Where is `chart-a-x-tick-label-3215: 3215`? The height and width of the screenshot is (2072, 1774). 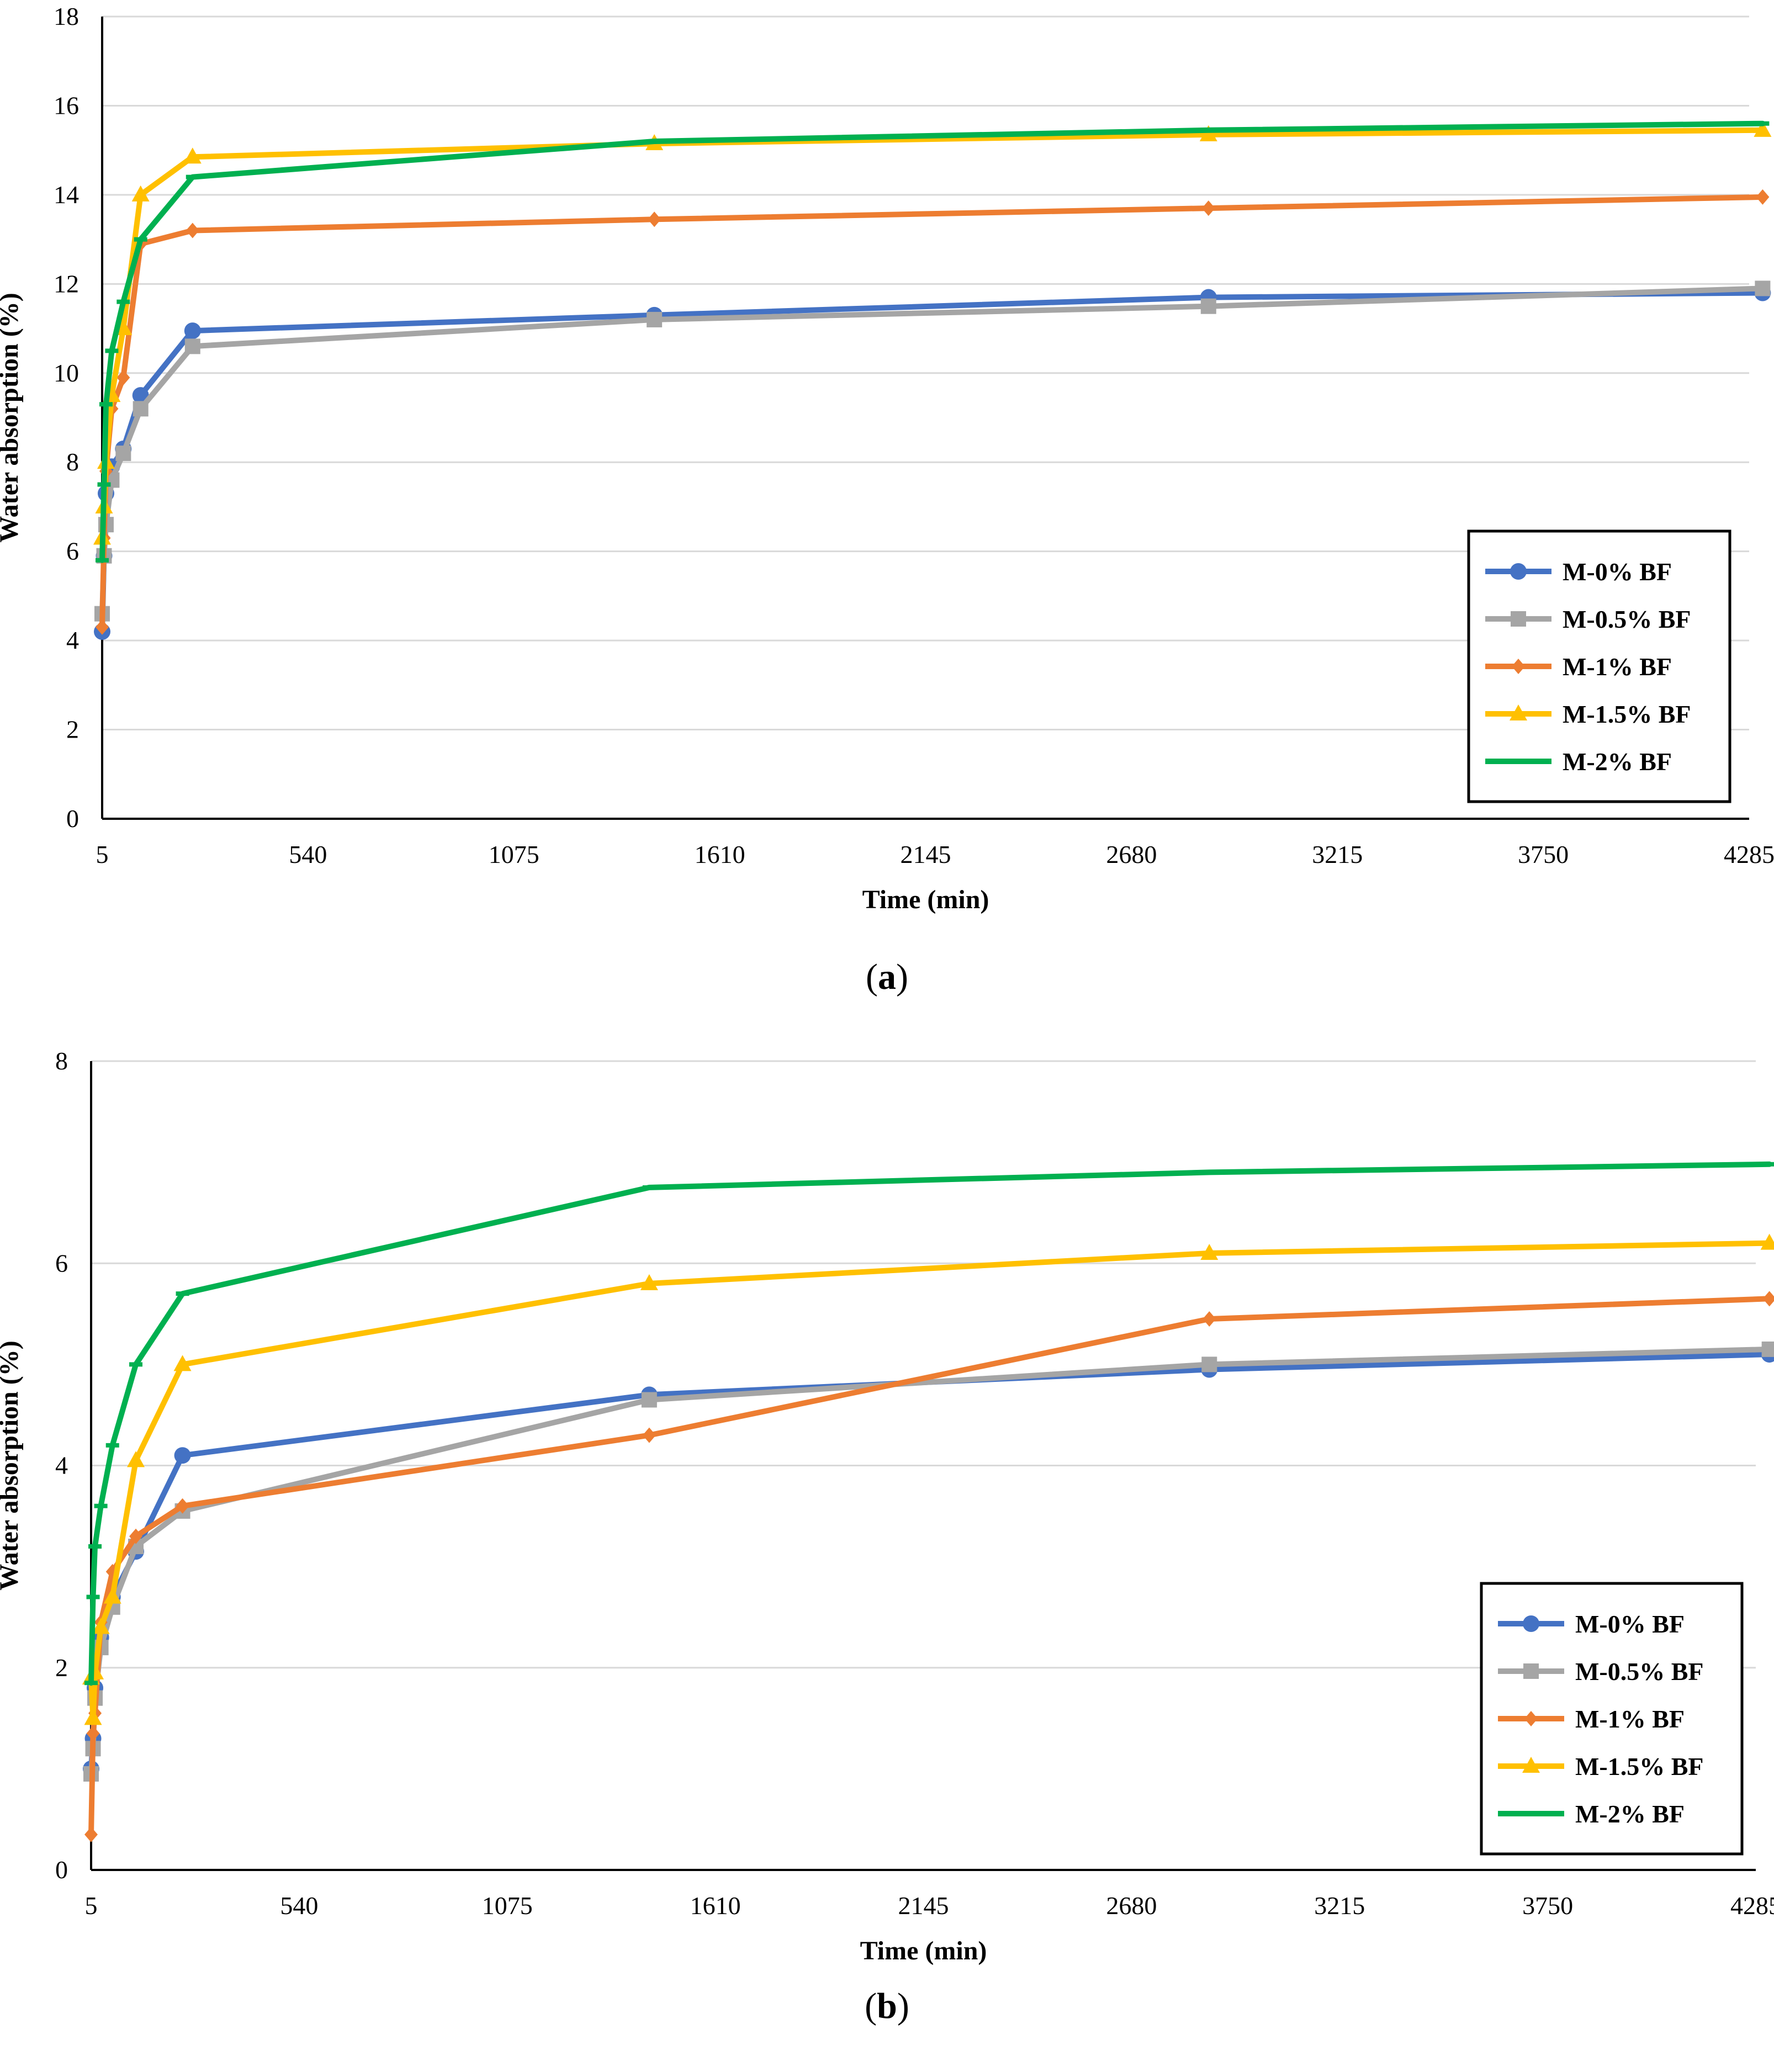 chart-a-x-tick-label-3215: 3215 is located at coordinates (1337, 854).